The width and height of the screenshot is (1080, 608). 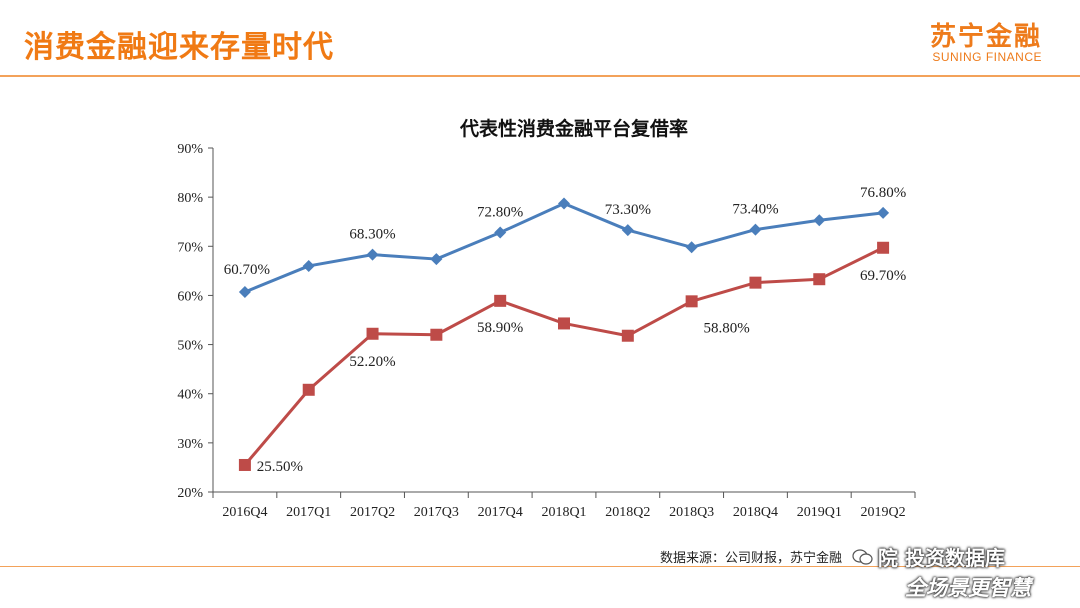 What do you see at coordinates (372, 235) in the screenshot?
I see `series-1-data-label: 68.30%` at bounding box center [372, 235].